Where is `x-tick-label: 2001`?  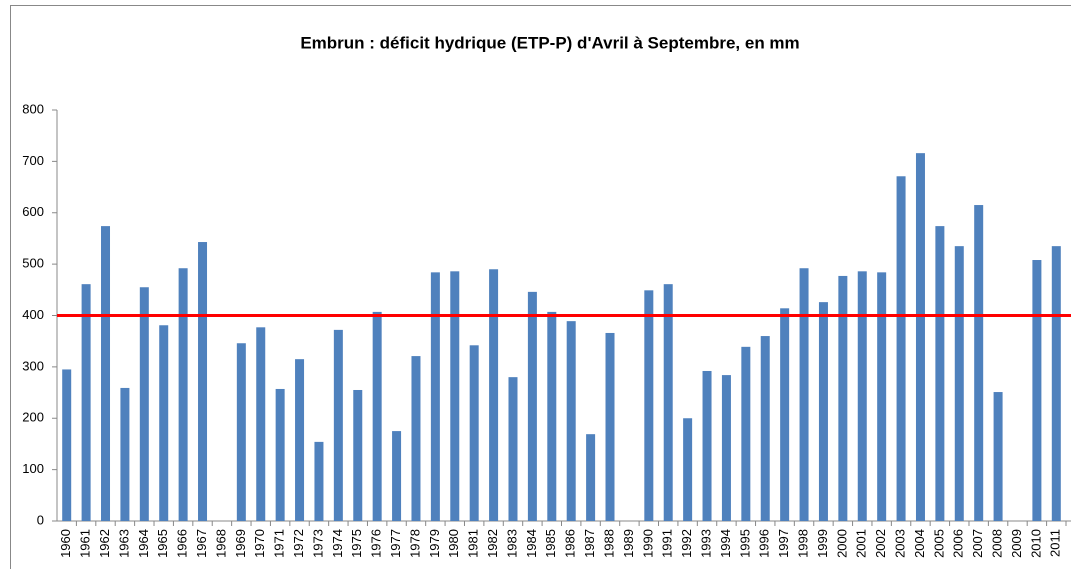
x-tick-label: 2001 is located at coordinates (861, 543).